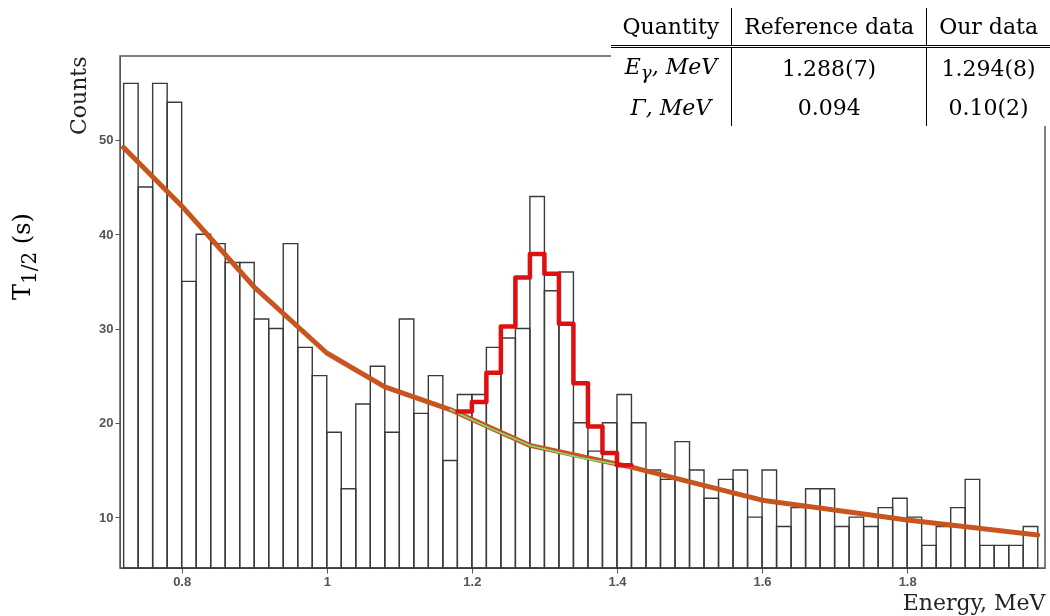  I want to click on annotation: E$_{γ}$, MeV, so click(671, 69).